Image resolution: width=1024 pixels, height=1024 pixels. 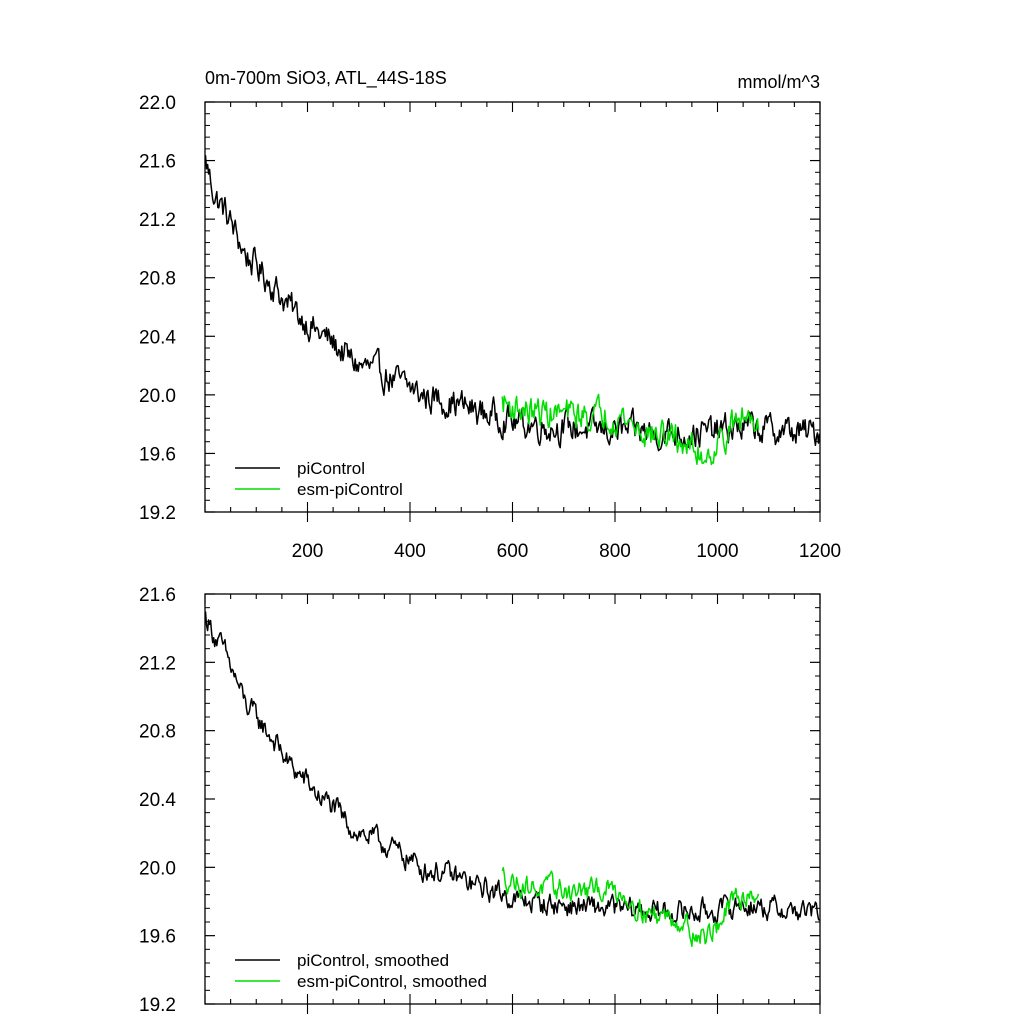 What do you see at coordinates (615, 551) in the screenshot?
I see `x-tick-label: 800` at bounding box center [615, 551].